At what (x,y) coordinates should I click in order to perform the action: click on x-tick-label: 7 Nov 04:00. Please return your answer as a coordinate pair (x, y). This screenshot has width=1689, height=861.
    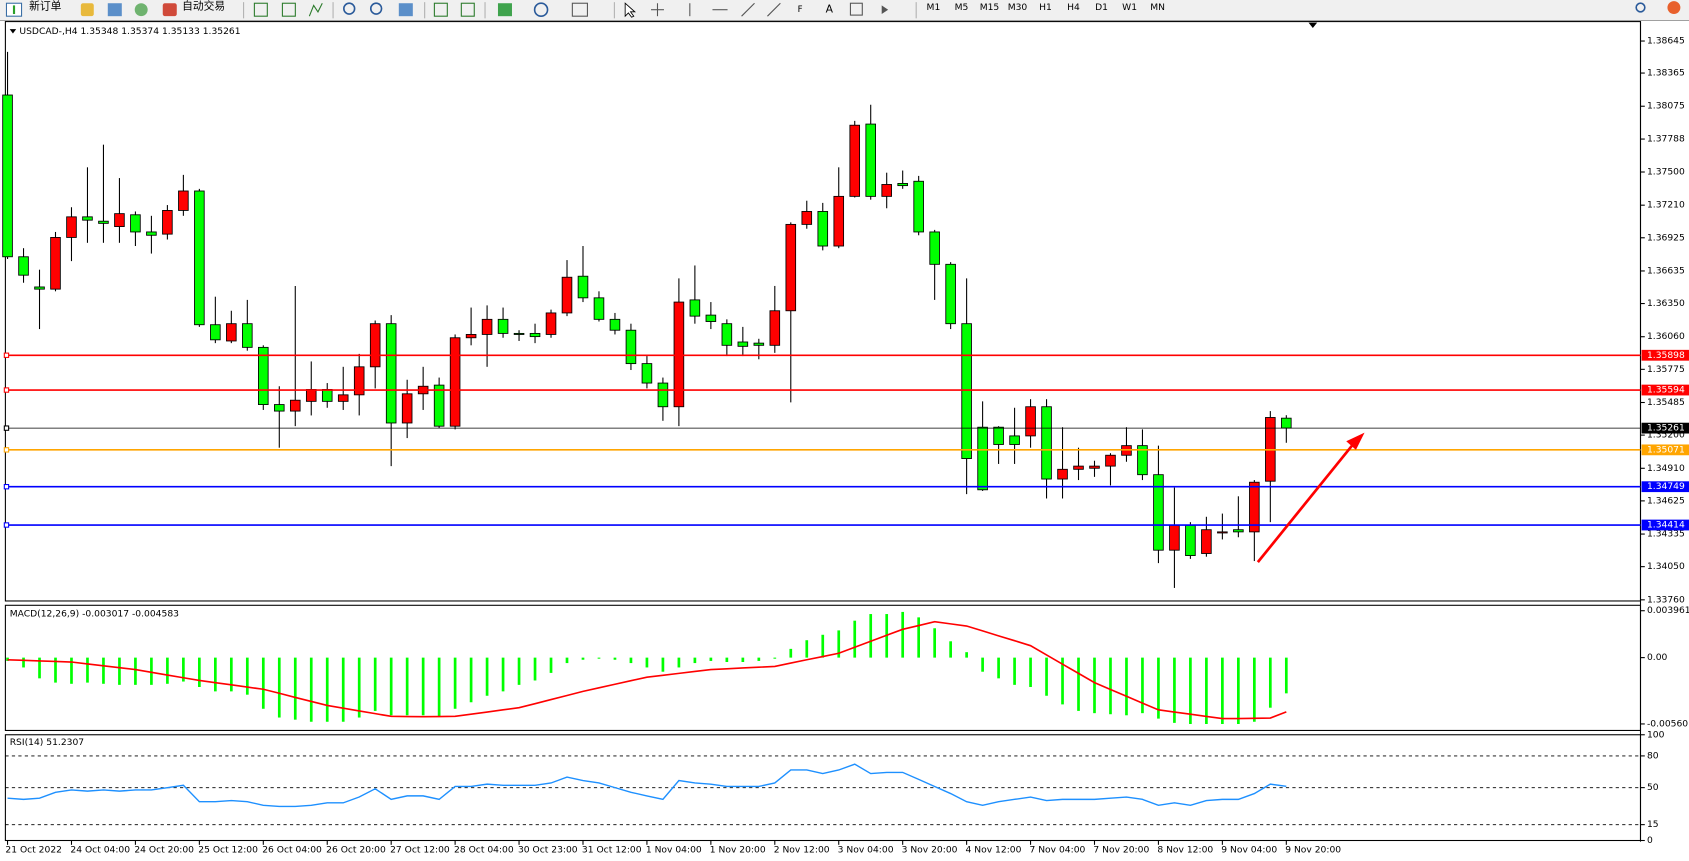
    Looking at the image, I should click on (1057, 850).